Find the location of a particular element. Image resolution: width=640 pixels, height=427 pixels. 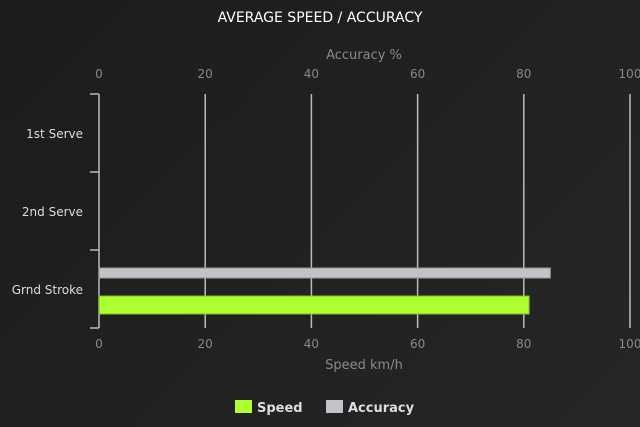

top-tick-label: 100 is located at coordinates (629, 74).